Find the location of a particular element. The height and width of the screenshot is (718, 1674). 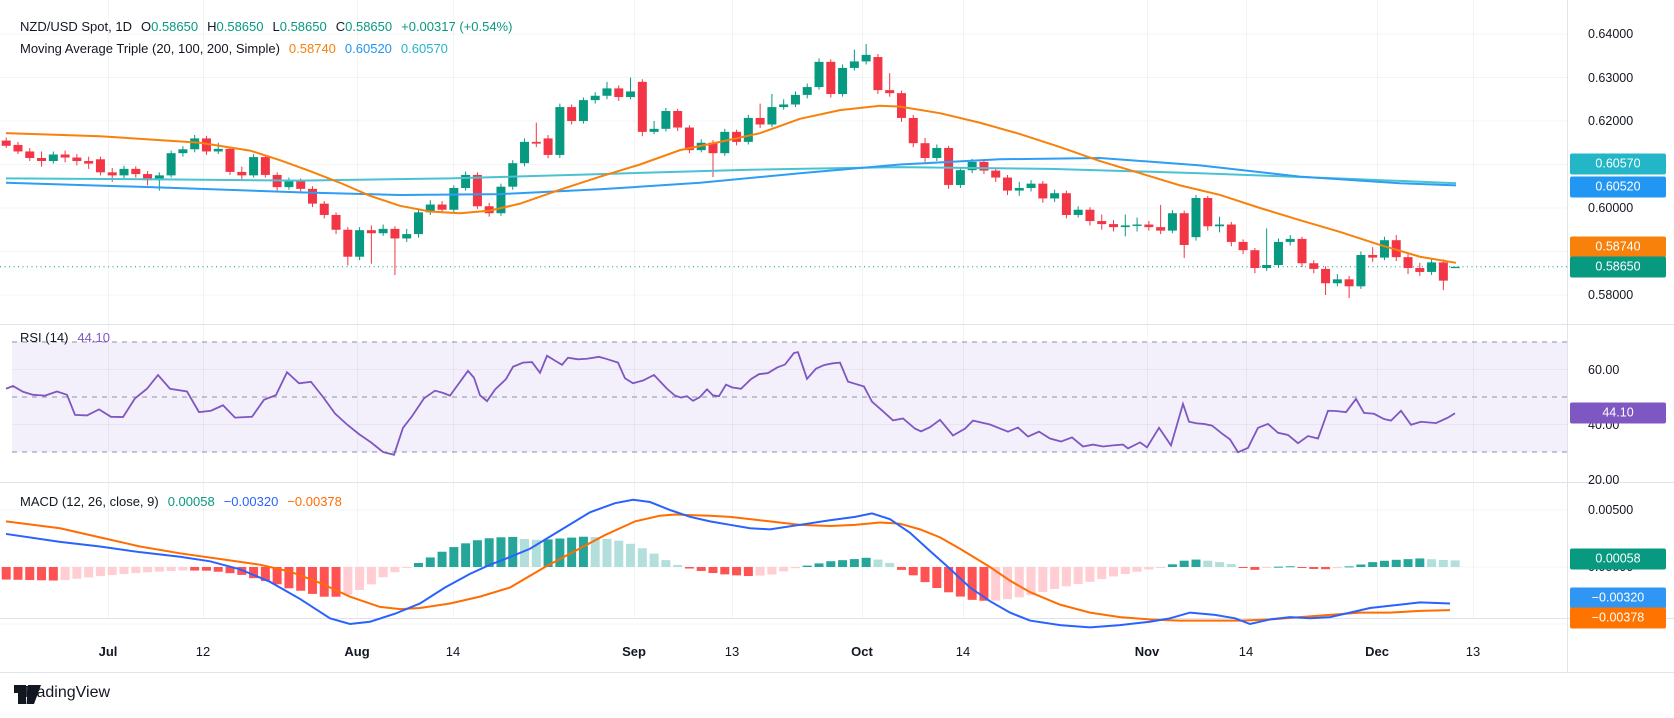

tradingview-logo: TradingView is located at coordinates (62, 694).